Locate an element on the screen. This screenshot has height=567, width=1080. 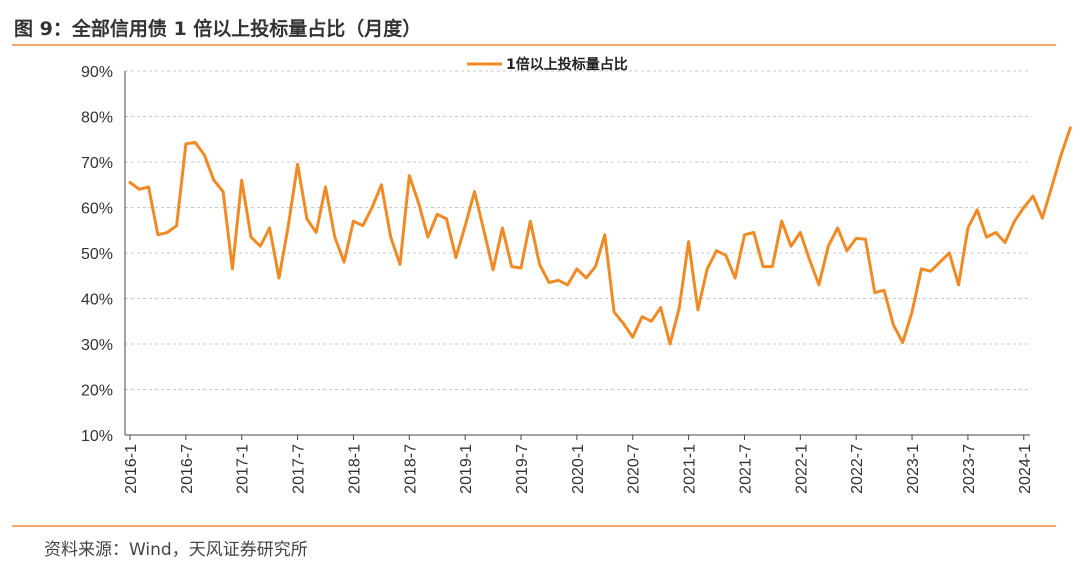
x-tick-label: 2022-7 is located at coordinates (857, 469).